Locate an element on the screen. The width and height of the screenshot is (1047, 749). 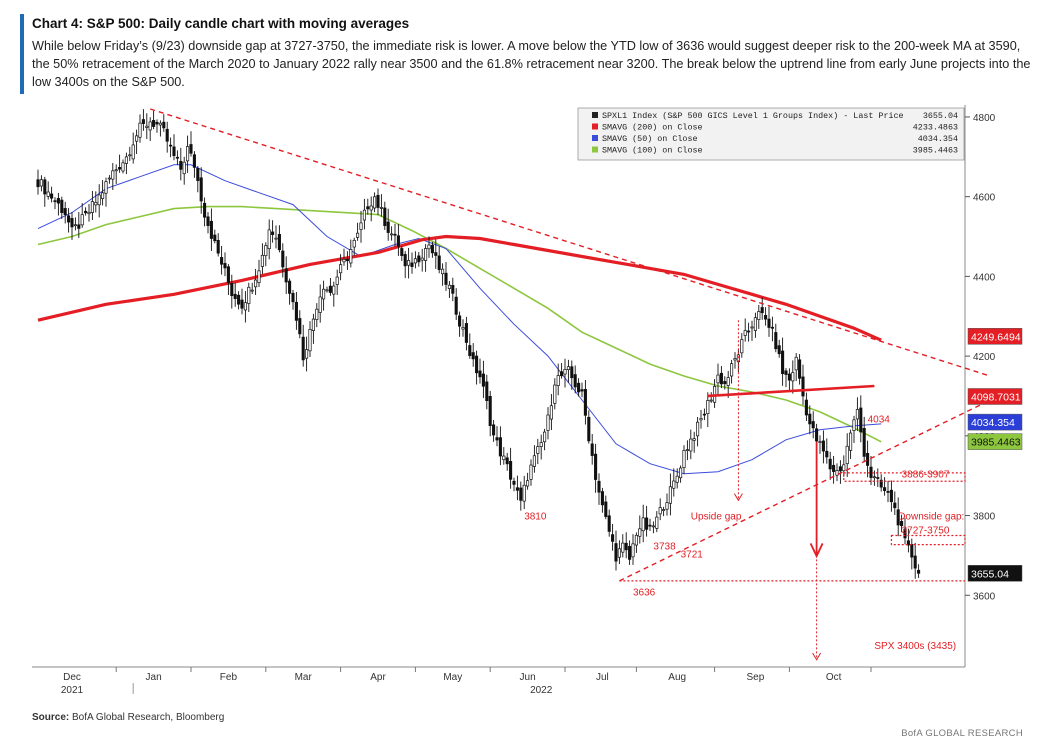
annotation-spx-3400s-3435-: SPX 3400s (3435) is located at coordinates (915, 646).